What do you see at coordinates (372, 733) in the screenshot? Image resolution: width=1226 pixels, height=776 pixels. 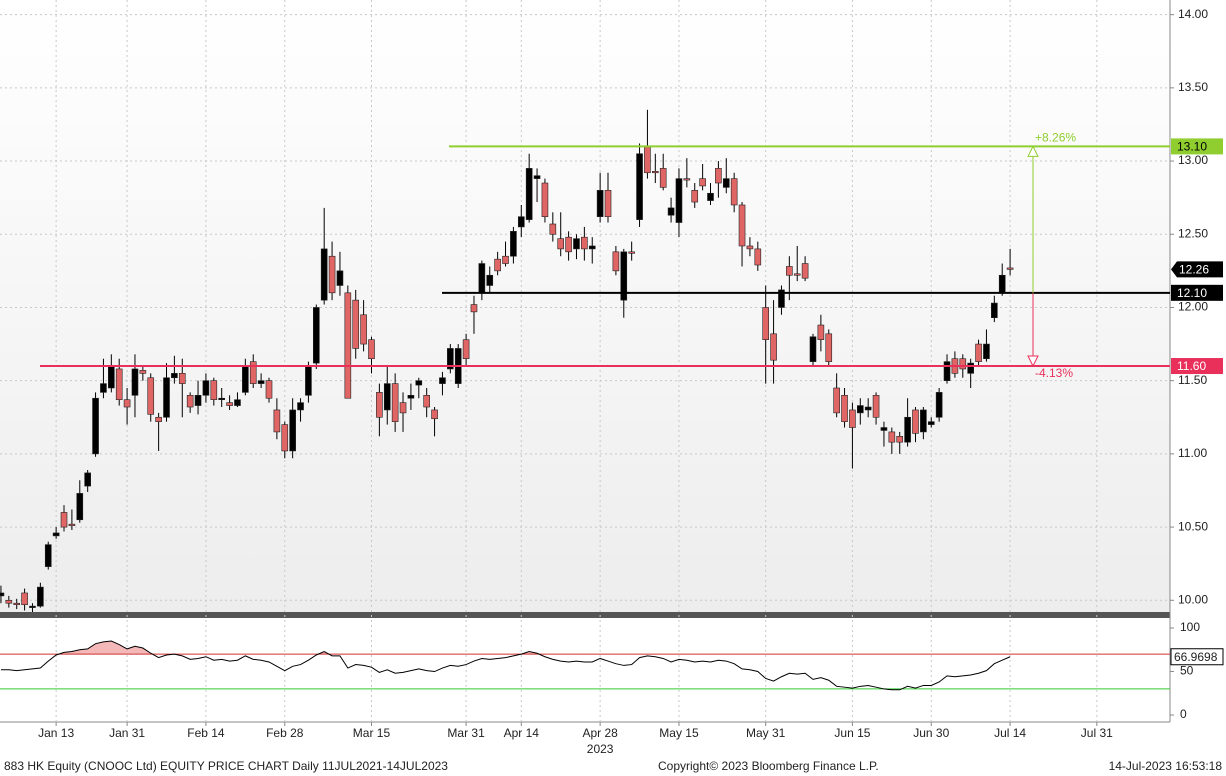 I see `x-tick-label: Mar 15` at bounding box center [372, 733].